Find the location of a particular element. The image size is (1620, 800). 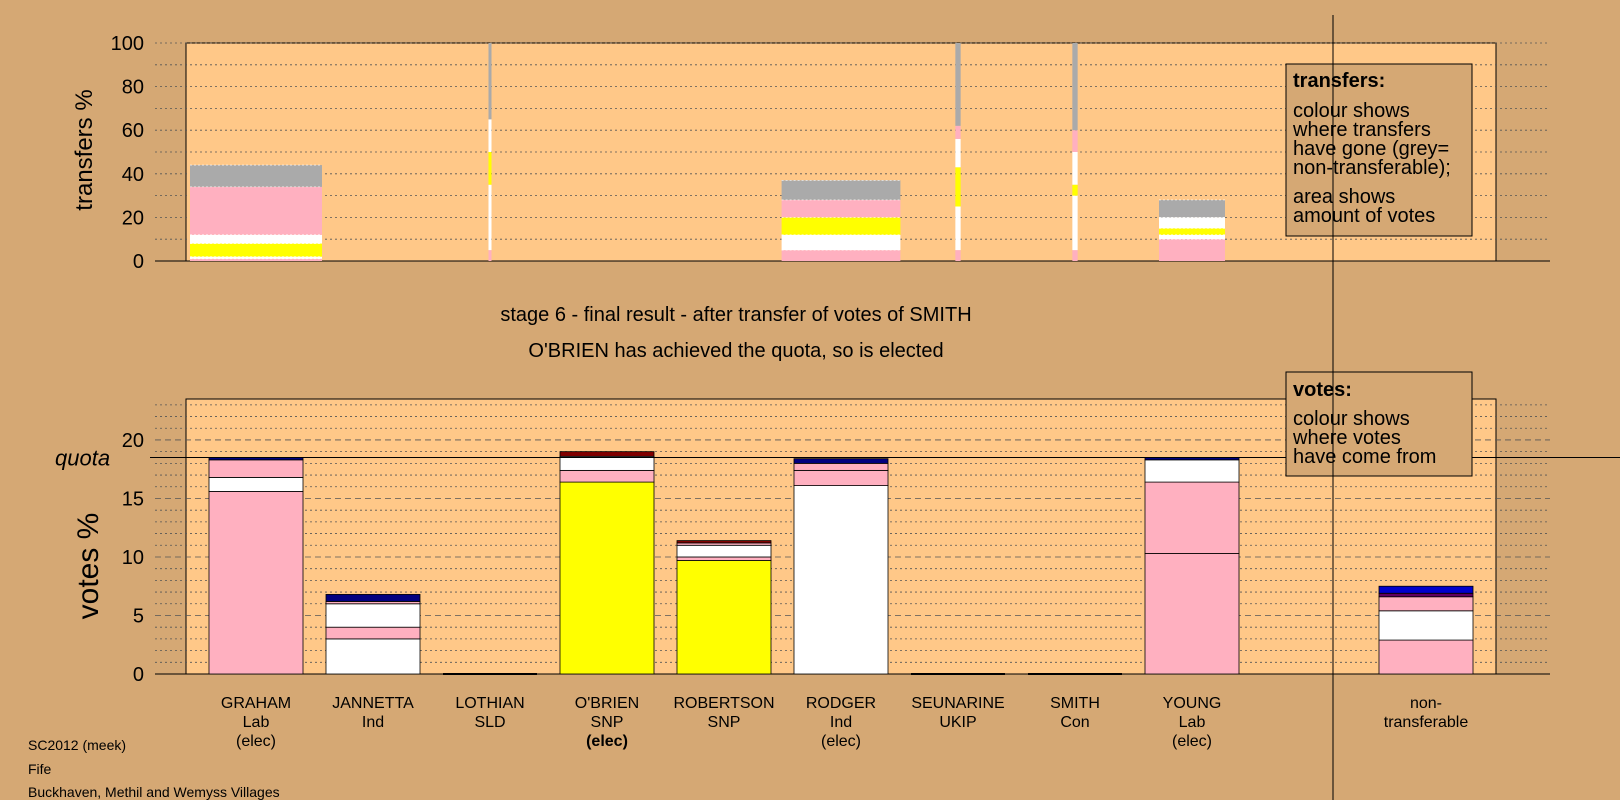

candidate-name-label: SEUNARINE is located at coordinates (957, 703).